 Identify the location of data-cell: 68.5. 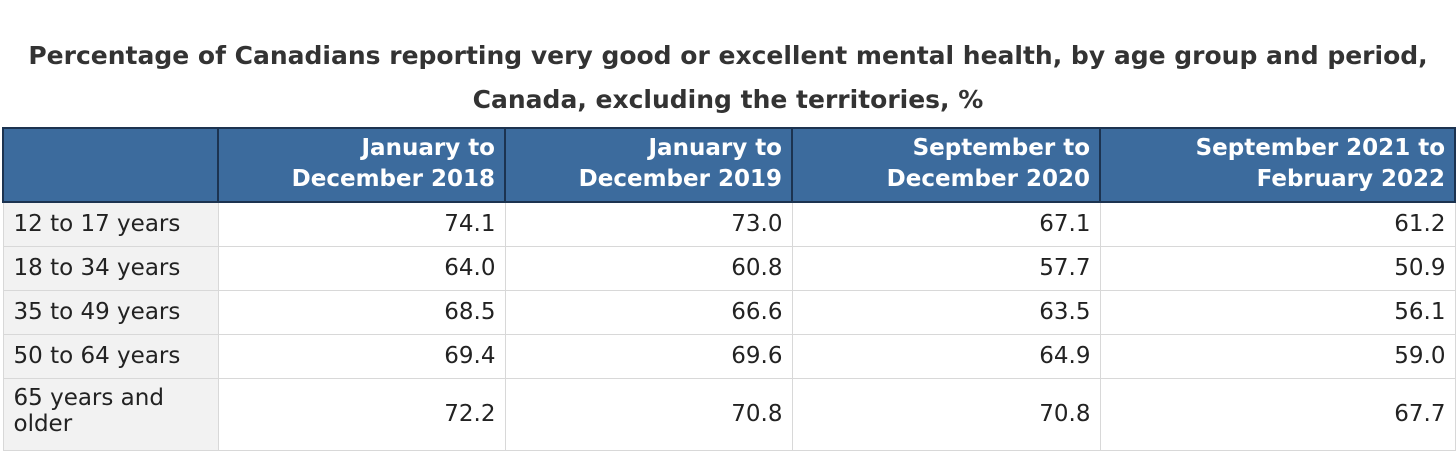
(361, 312).